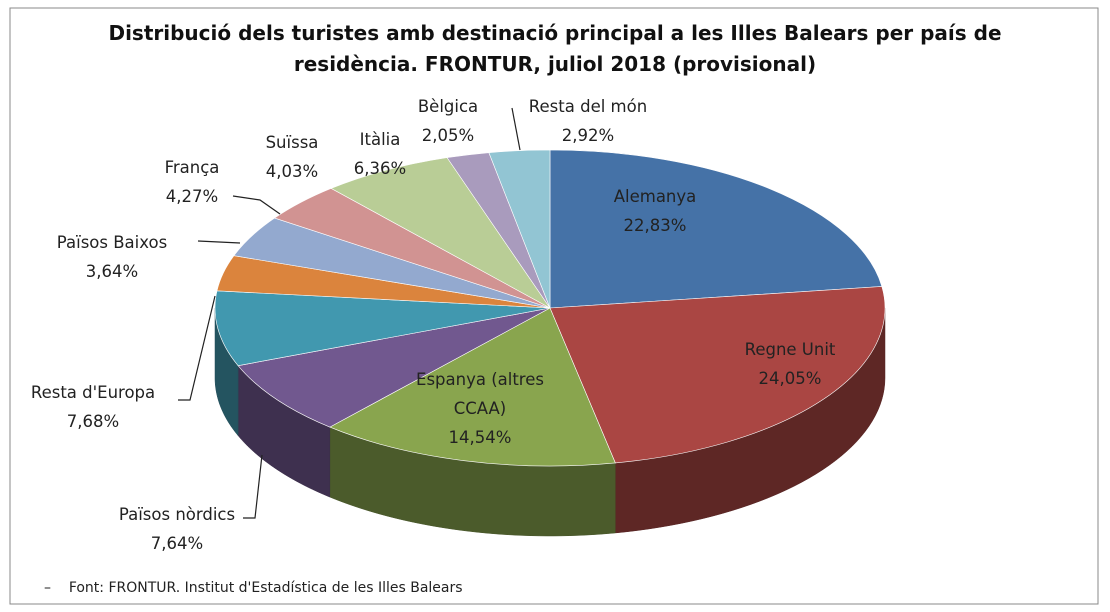  I want to click on category-label: França, so click(192, 167).